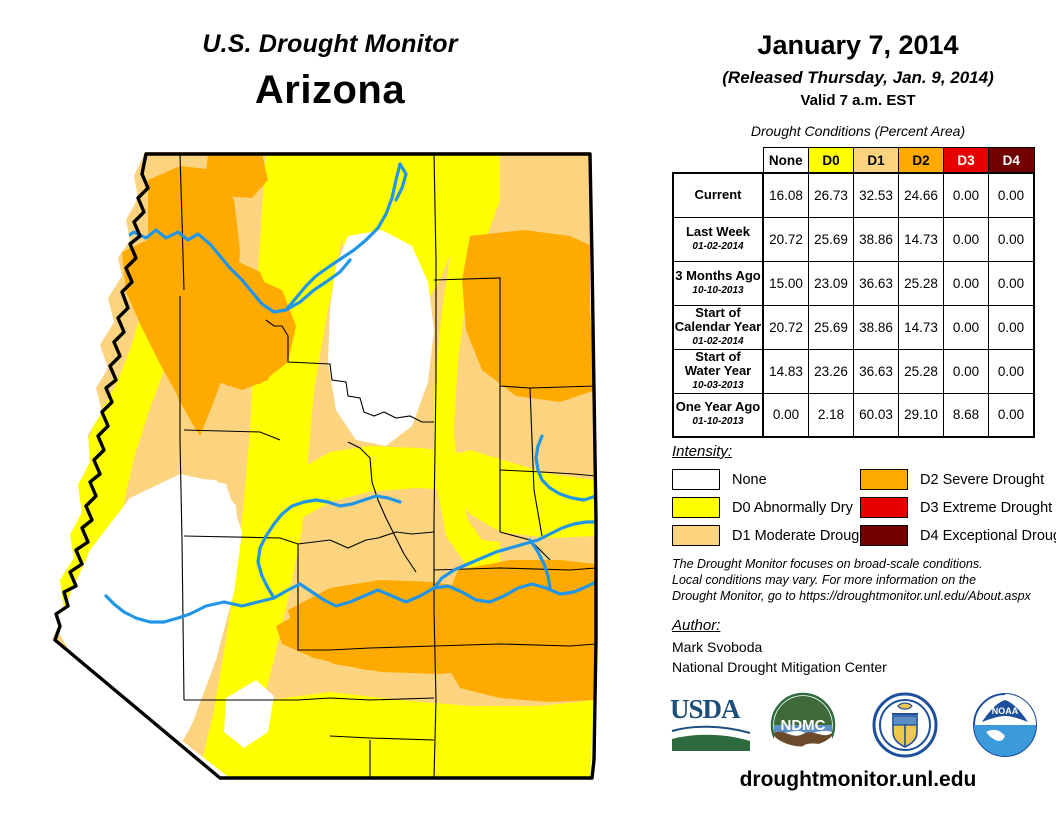 The image size is (1056, 816). What do you see at coordinates (988, 535) in the screenshot?
I see `legend-label-d4: D4 Exceptional Drought` at bounding box center [988, 535].